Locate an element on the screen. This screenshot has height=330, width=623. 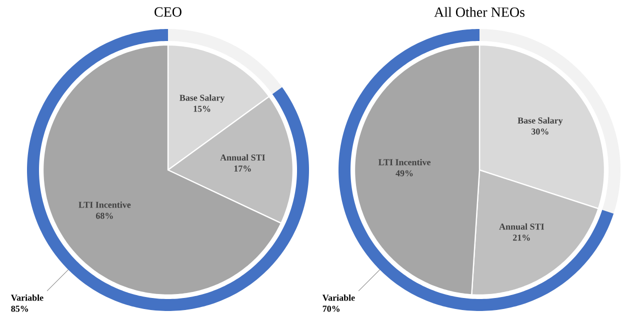
data-label: 21% is located at coordinates (521, 237).